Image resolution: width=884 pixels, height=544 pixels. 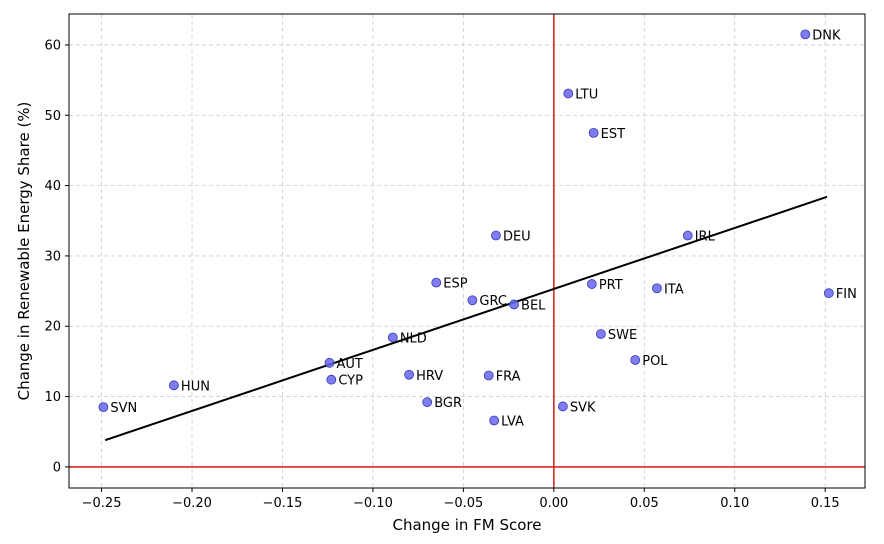 I want to click on point-label-grc: GRC, so click(x=493, y=301).